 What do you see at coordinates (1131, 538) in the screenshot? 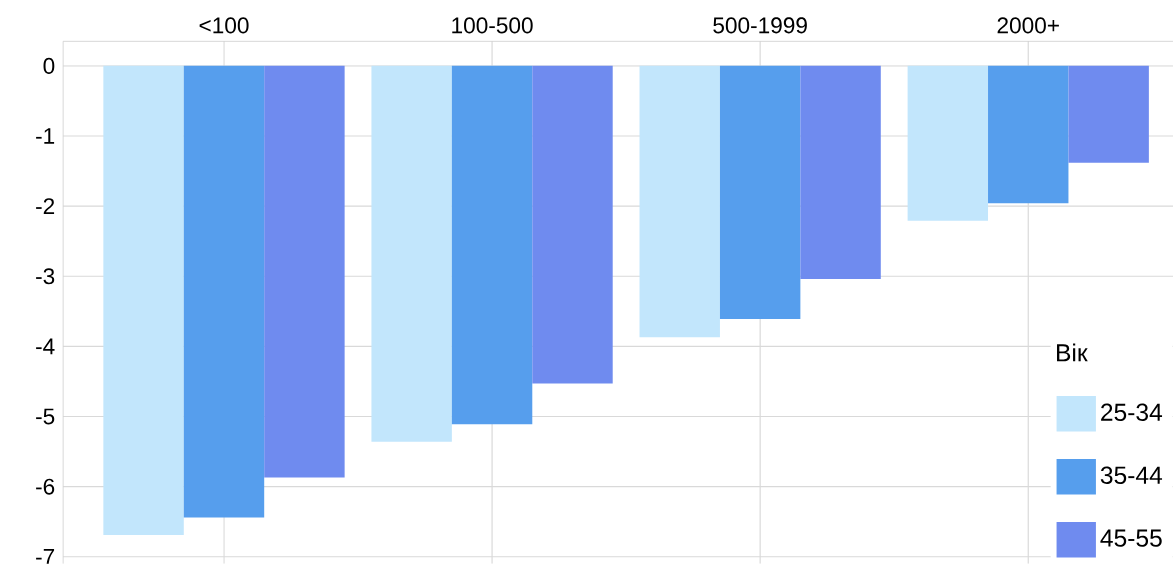
I see `legend-label: 45-55` at bounding box center [1131, 538].